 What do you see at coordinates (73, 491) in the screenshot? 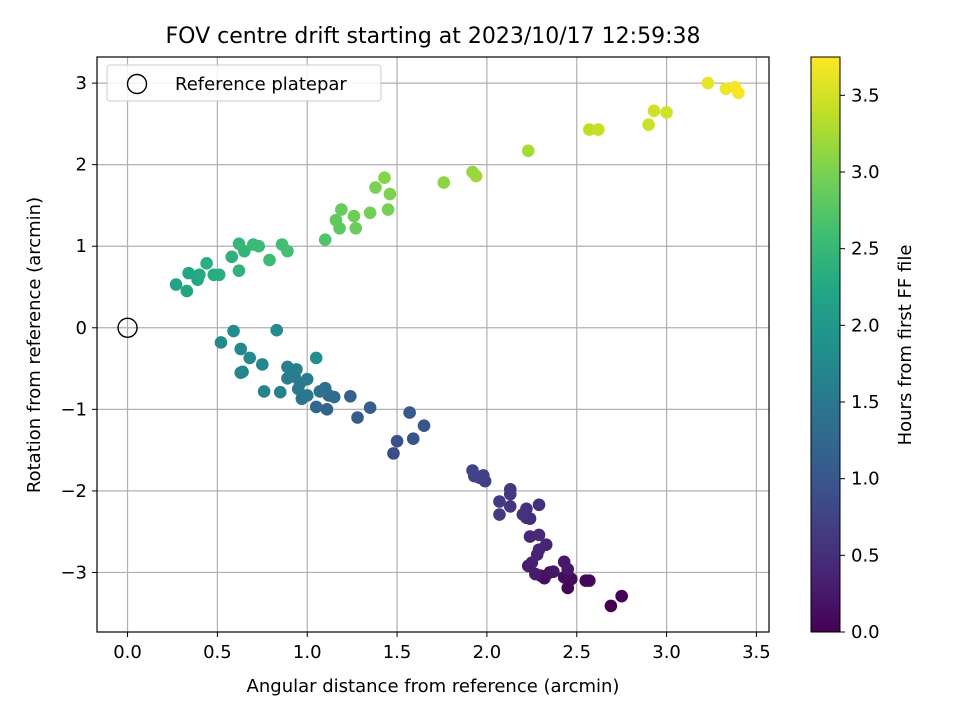
I see `y-tick-label: −2` at bounding box center [73, 491].